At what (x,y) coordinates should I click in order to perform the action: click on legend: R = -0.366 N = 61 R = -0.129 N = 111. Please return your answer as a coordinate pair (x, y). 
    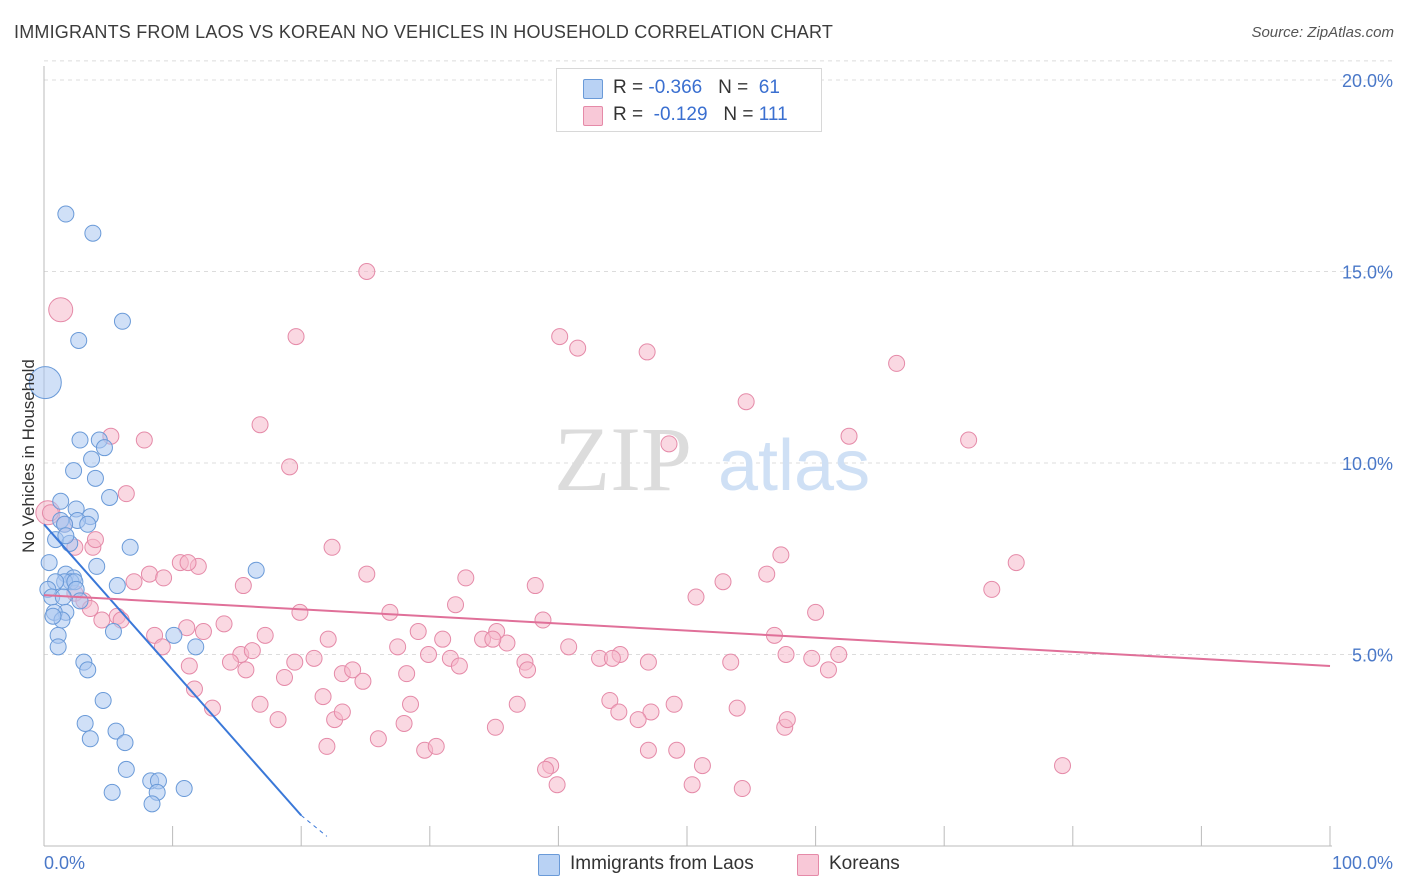
    Looking at the image, I should click on (689, 100).